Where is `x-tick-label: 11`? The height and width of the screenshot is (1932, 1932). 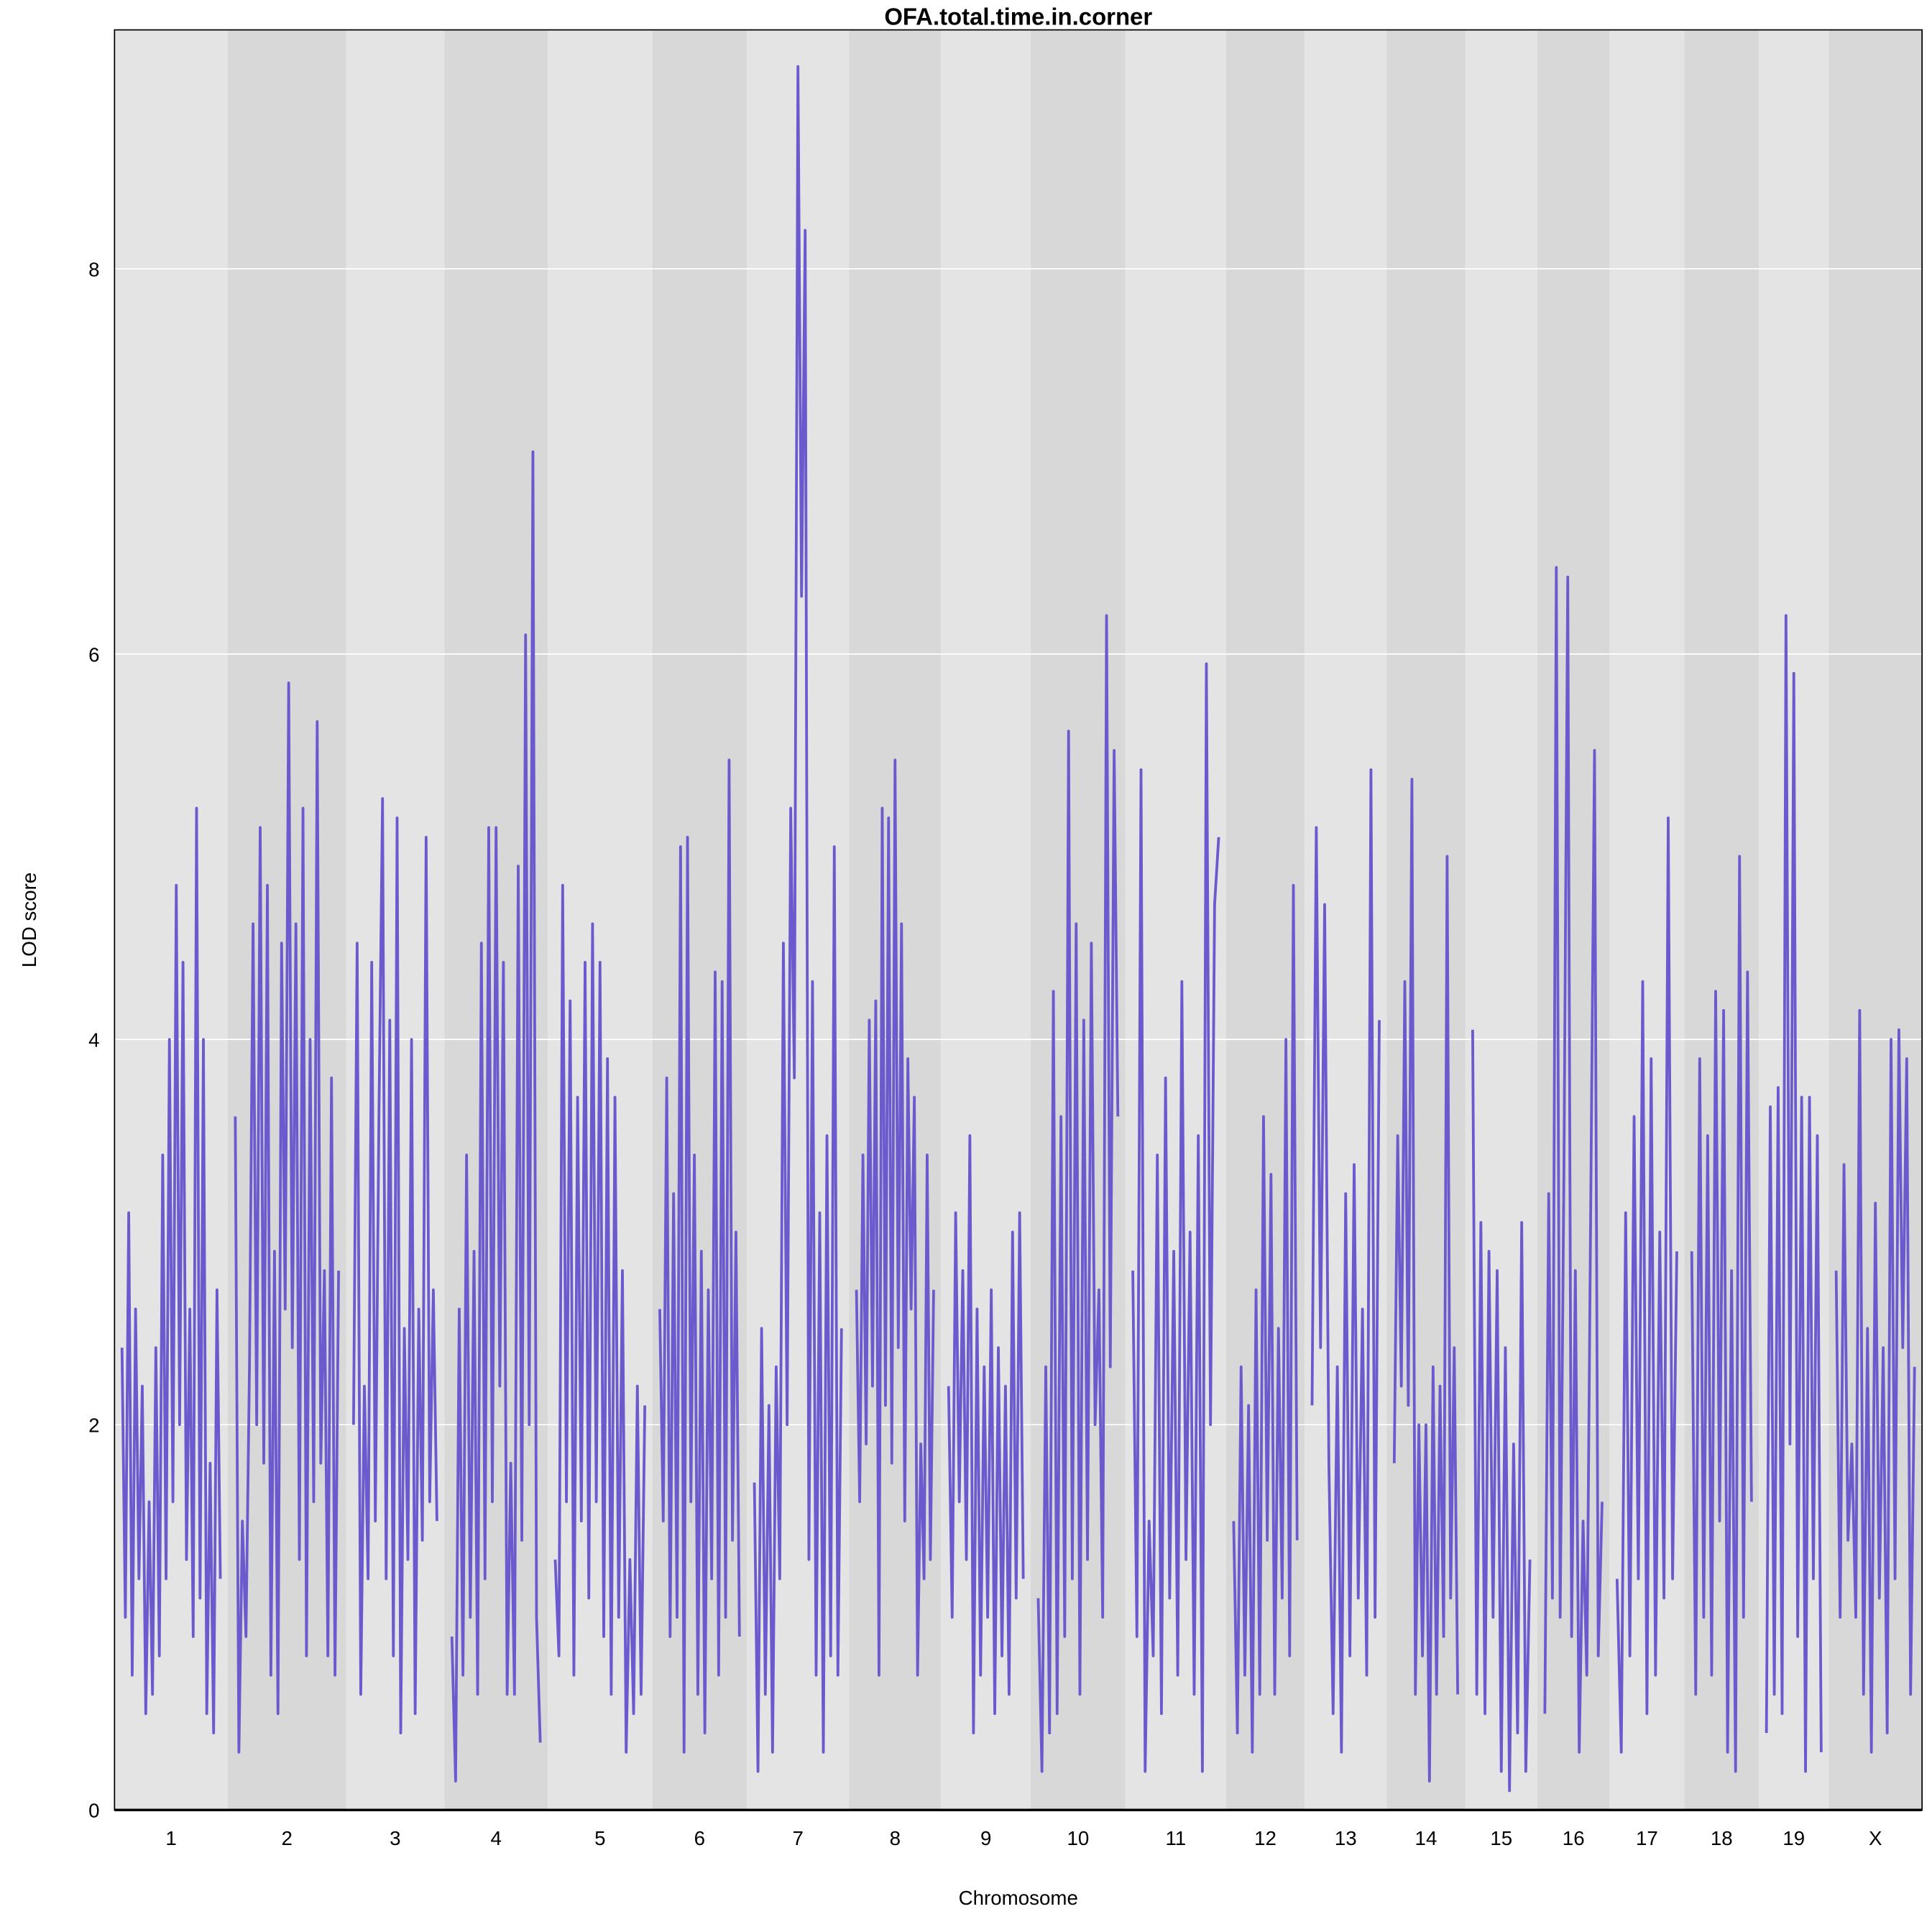 x-tick-label: 11 is located at coordinates (1175, 1838).